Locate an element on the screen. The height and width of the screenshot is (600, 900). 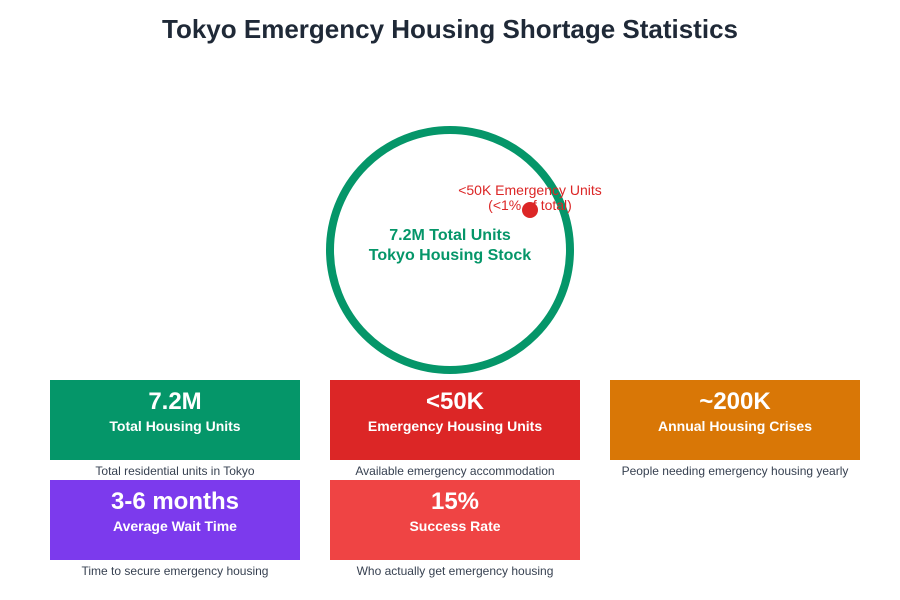
card-emergency-housing: <50K Emergency Housing Units is located at coordinates (455, 420).